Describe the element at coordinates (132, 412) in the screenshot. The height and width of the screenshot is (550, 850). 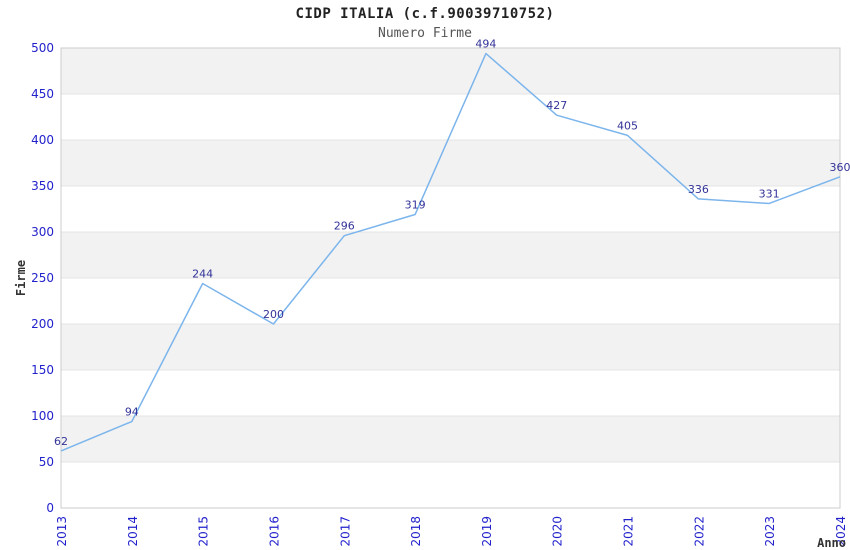
I see `data-point-label: 94` at that location.